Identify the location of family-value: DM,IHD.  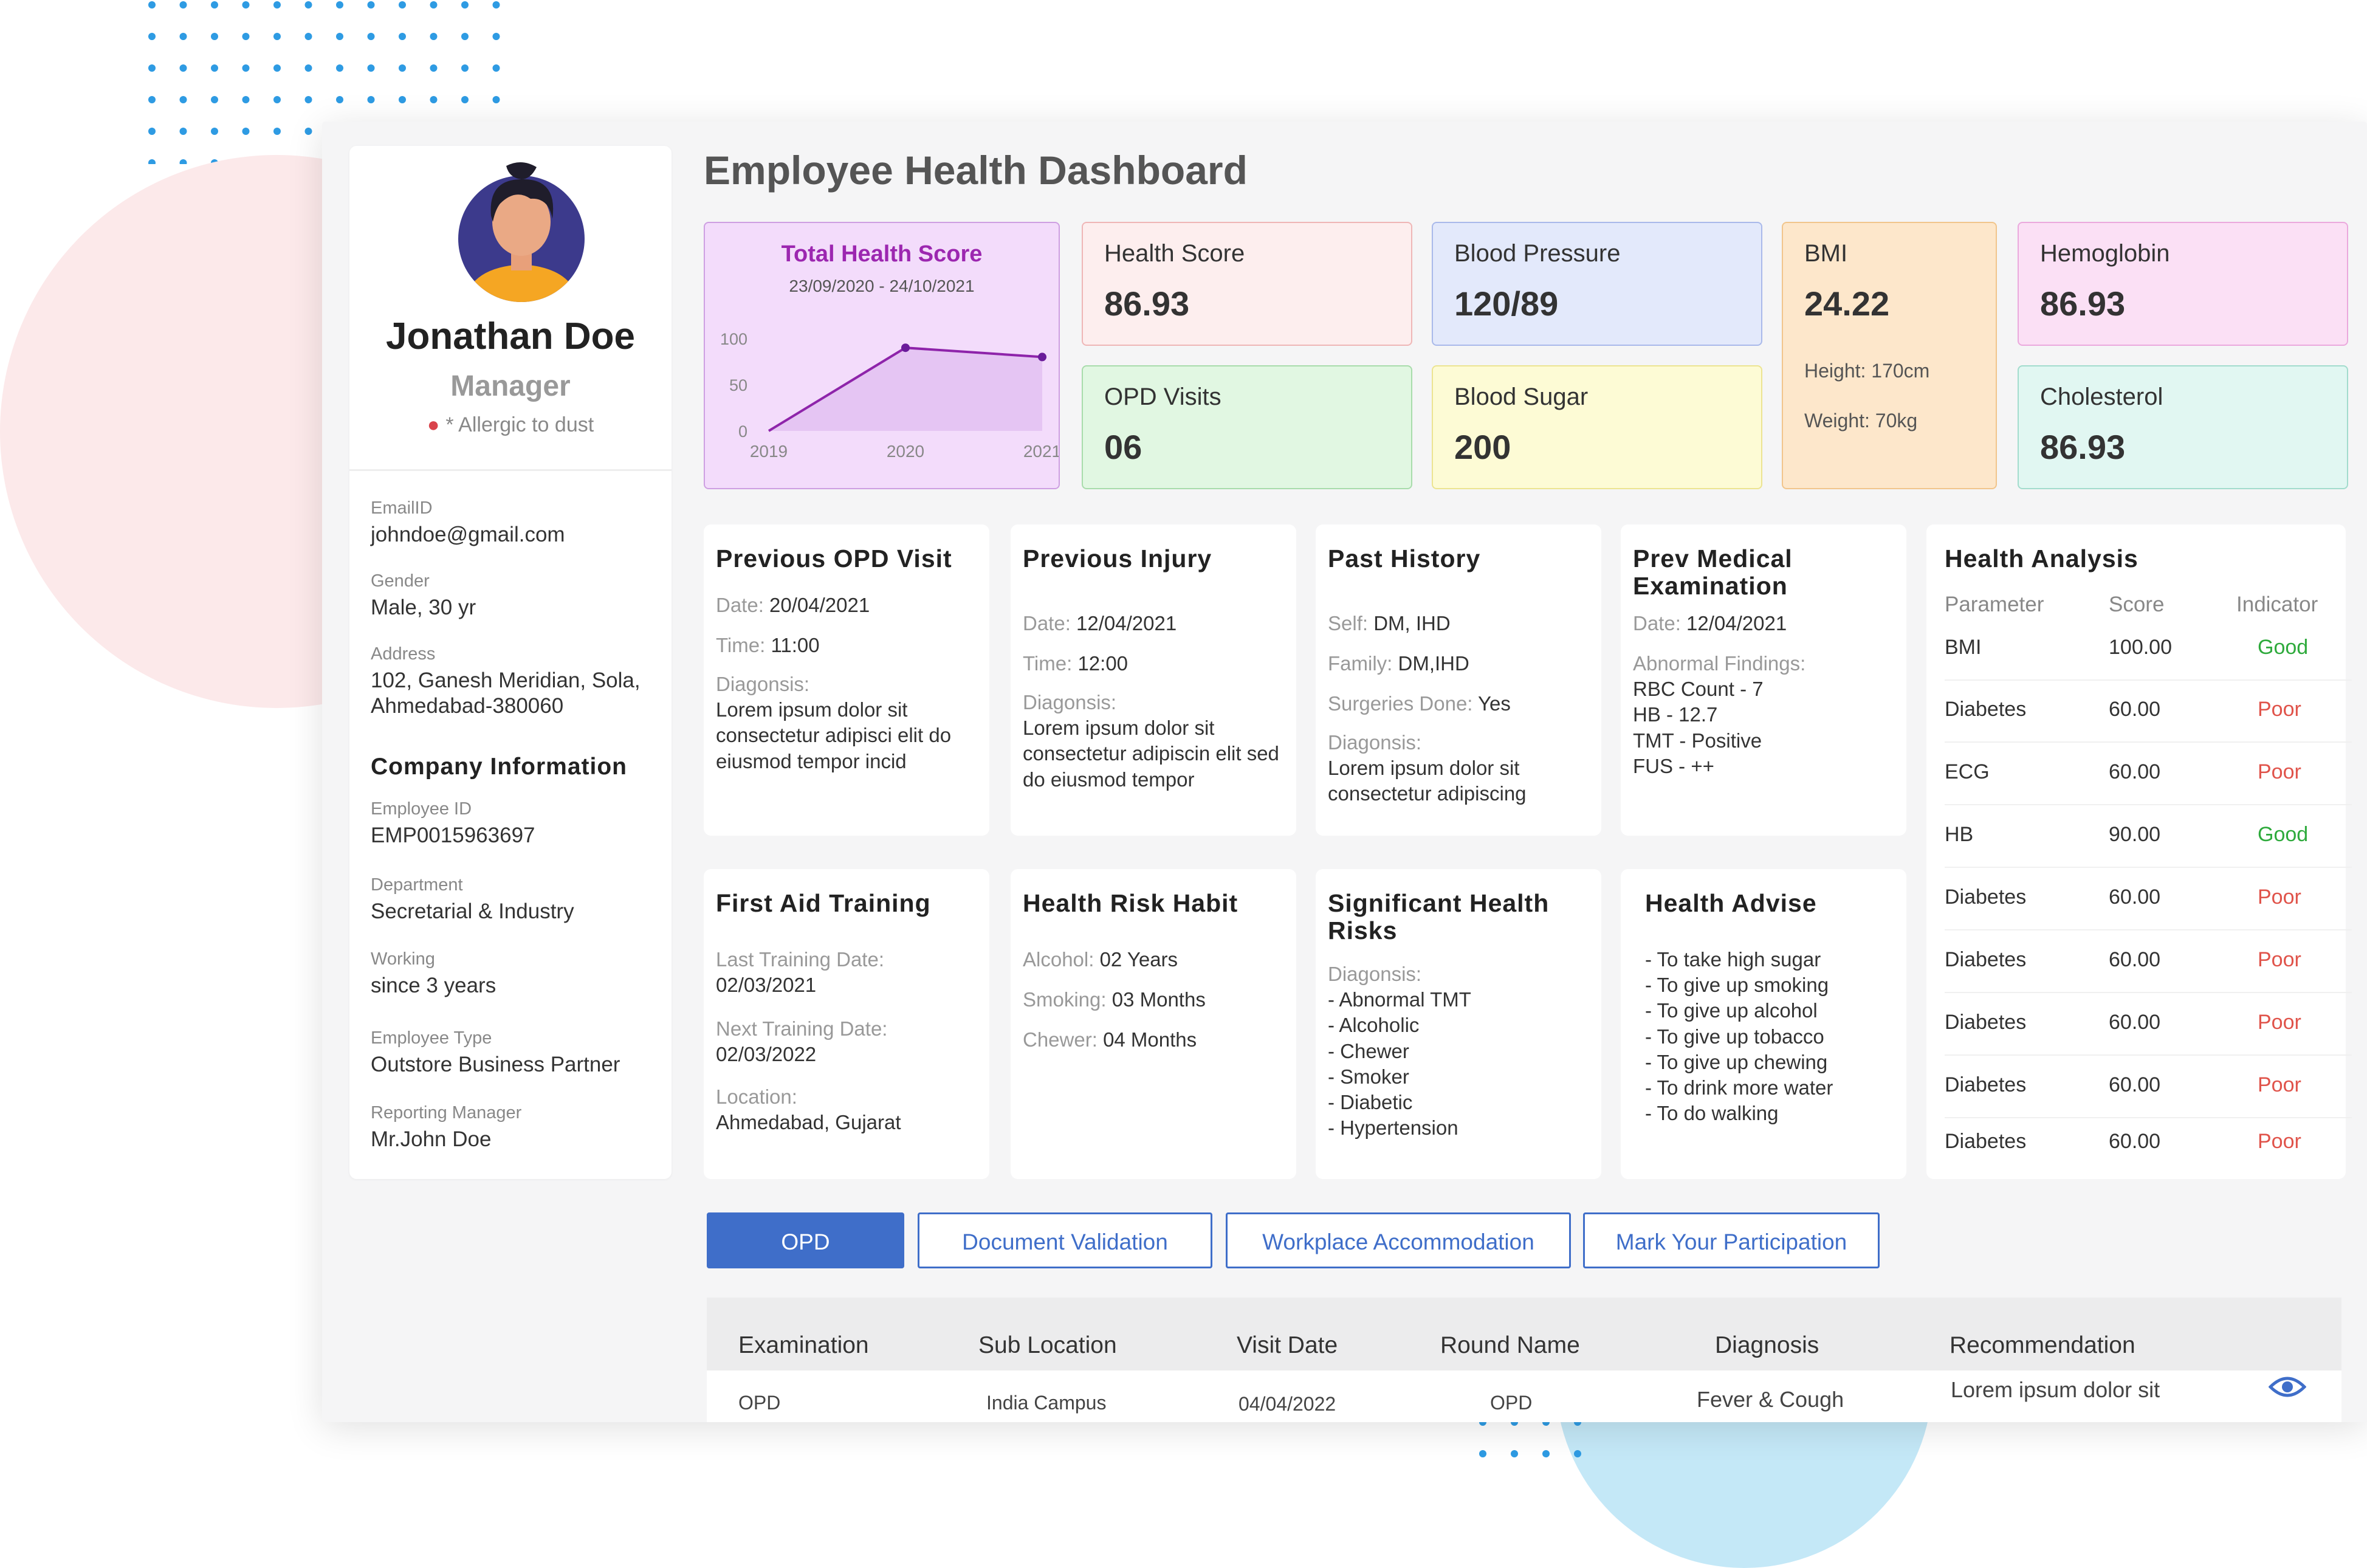
(1434, 663).